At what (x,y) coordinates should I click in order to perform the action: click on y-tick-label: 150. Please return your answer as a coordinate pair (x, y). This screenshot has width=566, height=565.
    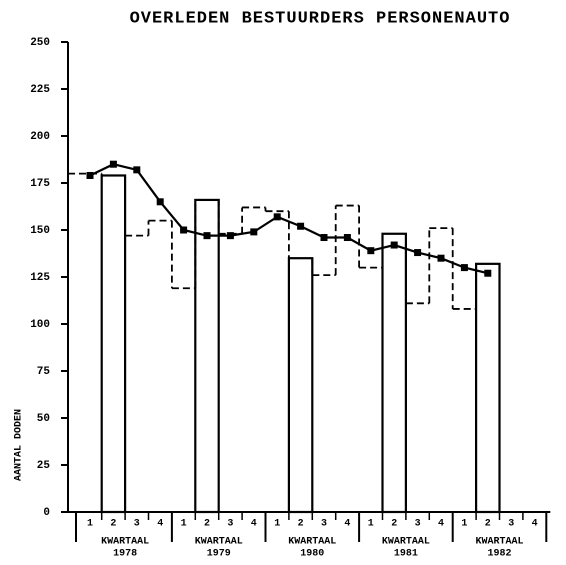
    Looking at the image, I should click on (40, 231).